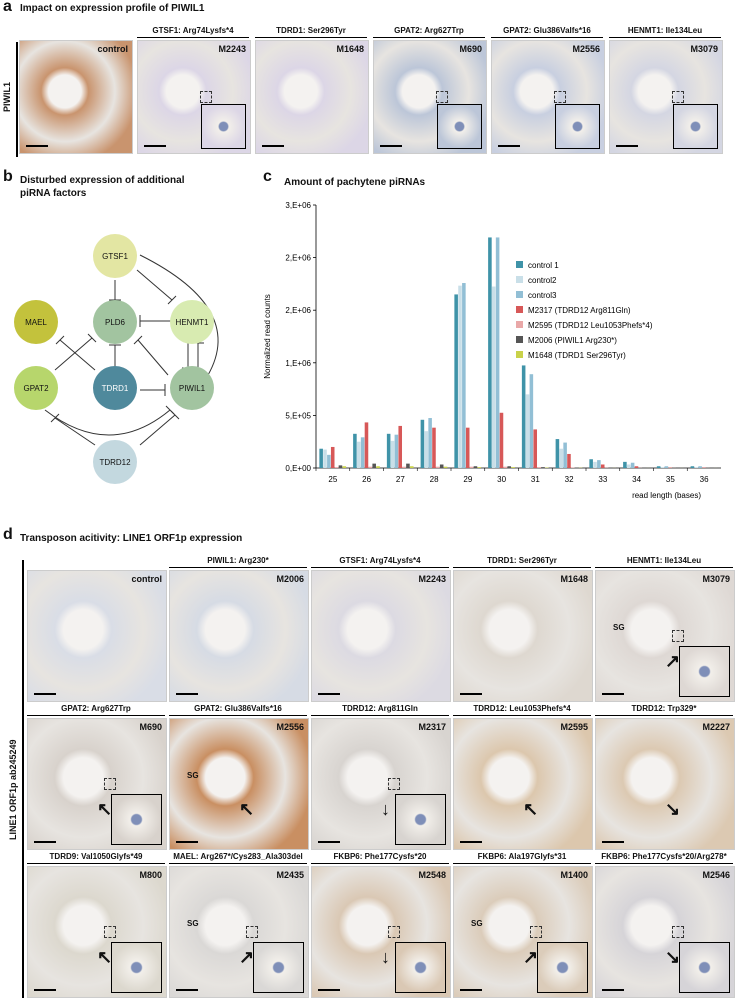 This screenshot has width=740, height=1000. Describe the element at coordinates (312, 97) in the screenshot. I see `a-tile: M1648` at that location.